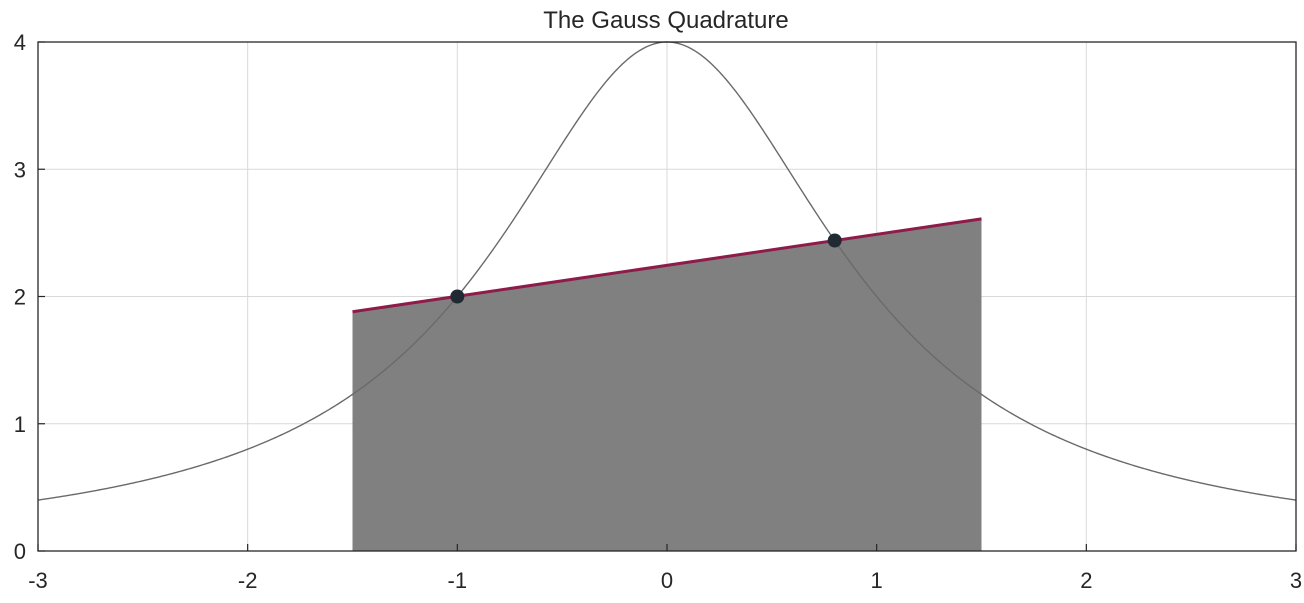 The width and height of the screenshot is (1304, 603). What do you see at coordinates (877, 580) in the screenshot?
I see `x-tick-label: 1` at bounding box center [877, 580].